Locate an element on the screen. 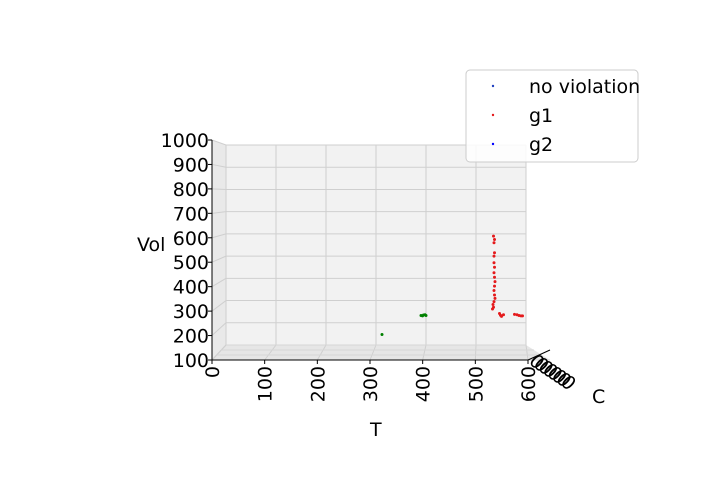 The image size is (720, 504). x-tick-label: 400 is located at coordinates (424, 384).